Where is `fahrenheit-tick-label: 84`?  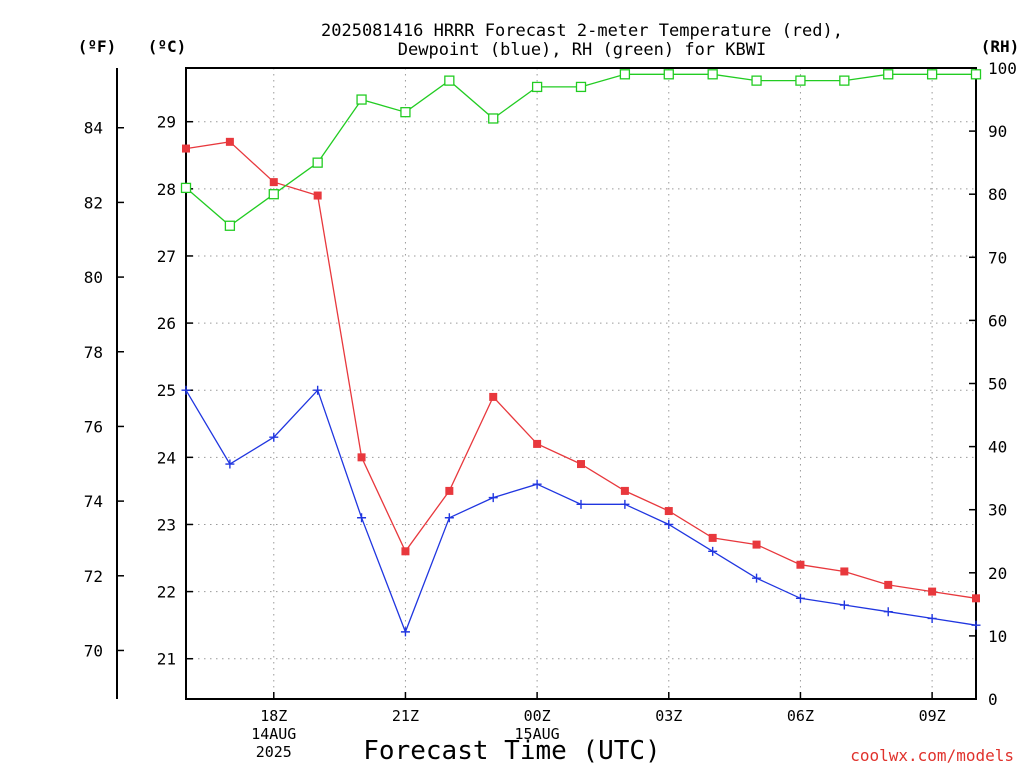 fahrenheit-tick-label: 84 is located at coordinates (93, 128).